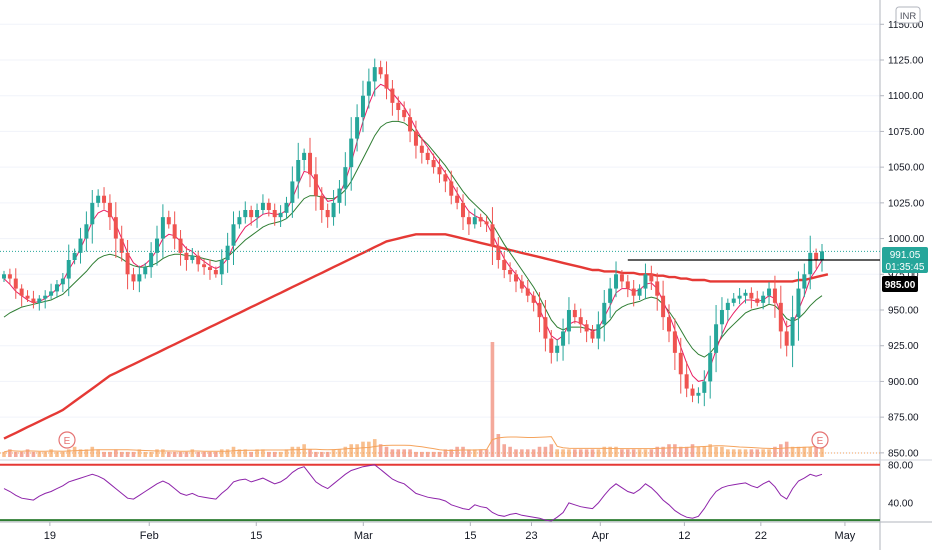  Describe the element at coordinates (908, 15) in the screenshot. I see `currency-badge: INR` at that location.